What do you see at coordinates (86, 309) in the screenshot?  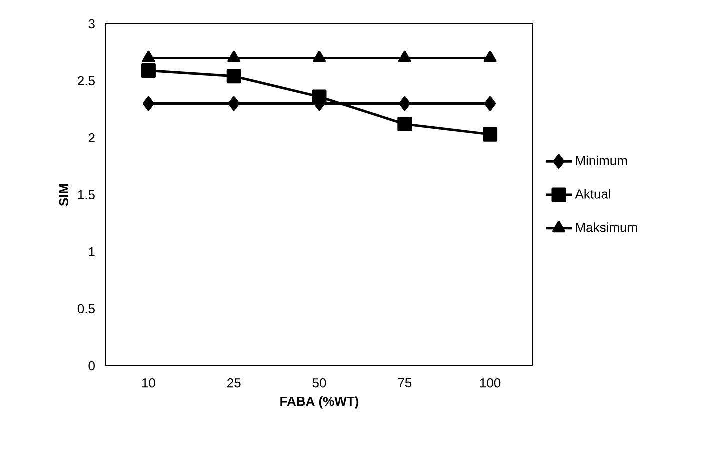 I see `y-tick-label: 0.5` at bounding box center [86, 309].